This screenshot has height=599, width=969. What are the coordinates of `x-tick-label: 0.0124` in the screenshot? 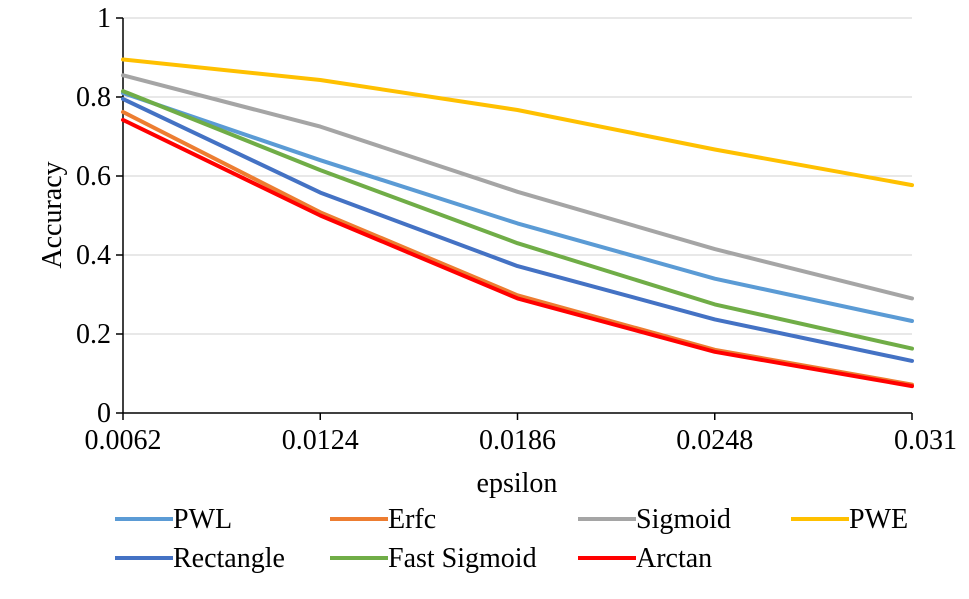 It's located at (320, 440).